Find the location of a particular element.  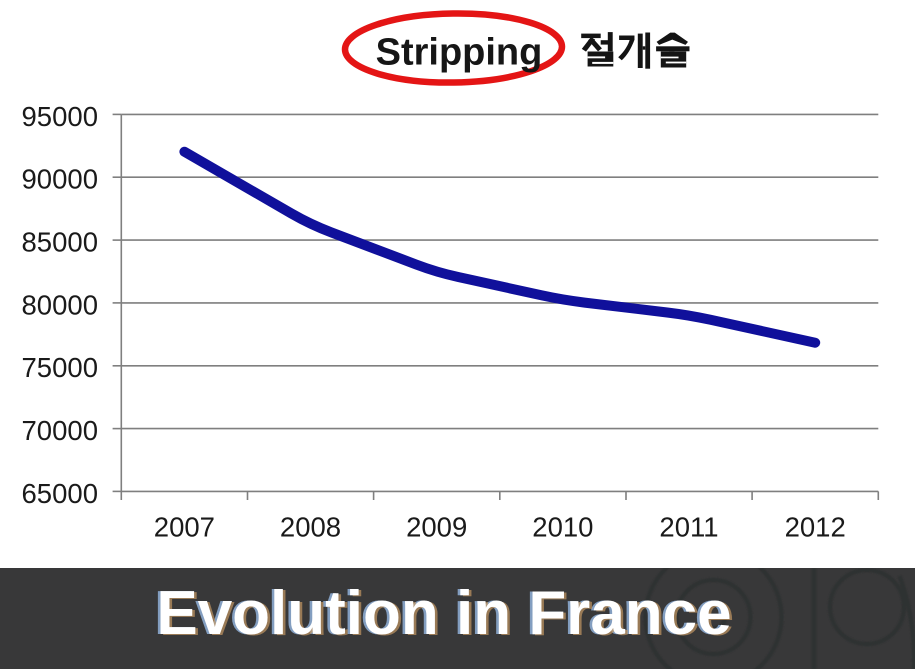

svg-text: 80000 is located at coordinates (60, 304).